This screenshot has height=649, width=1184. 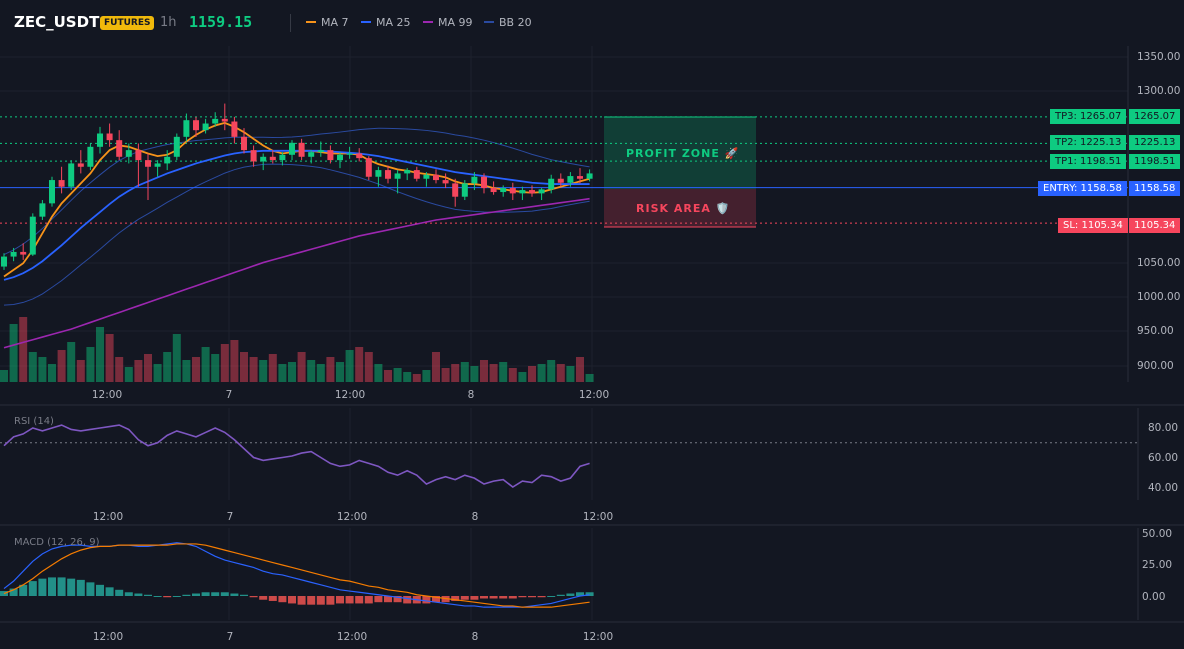 What do you see at coordinates (1163, 428) in the screenshot?
I see `rsi-axis-tick: 80.00` at bounding box center [1163, 428].